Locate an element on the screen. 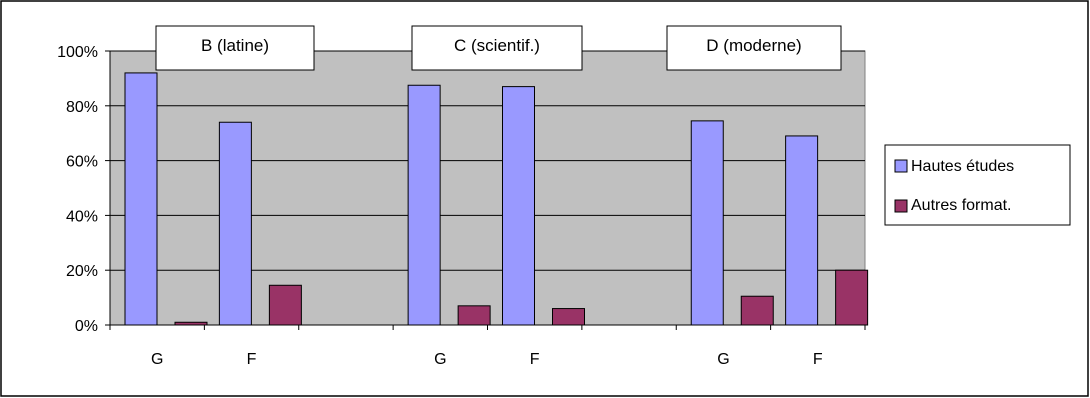  group-title-2: D (moderne) is located at coordinates (753, 45).